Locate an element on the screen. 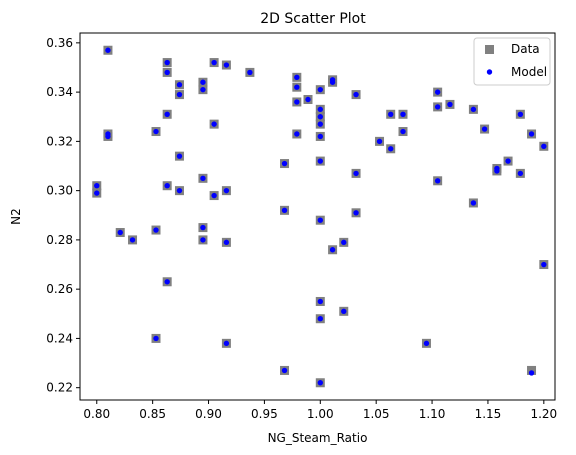 This screenshot has width=576, height=455. y-tick-label: 0.28 is located at coordinates (59, 240).